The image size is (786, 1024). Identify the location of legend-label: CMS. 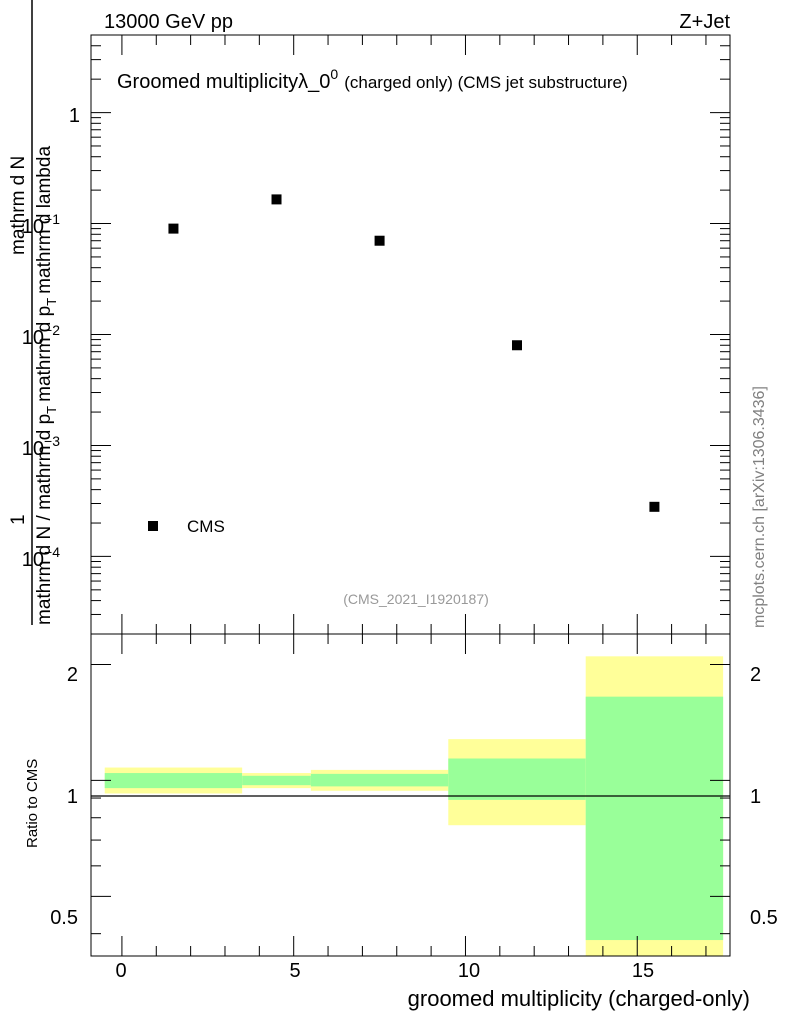
(206, 526).